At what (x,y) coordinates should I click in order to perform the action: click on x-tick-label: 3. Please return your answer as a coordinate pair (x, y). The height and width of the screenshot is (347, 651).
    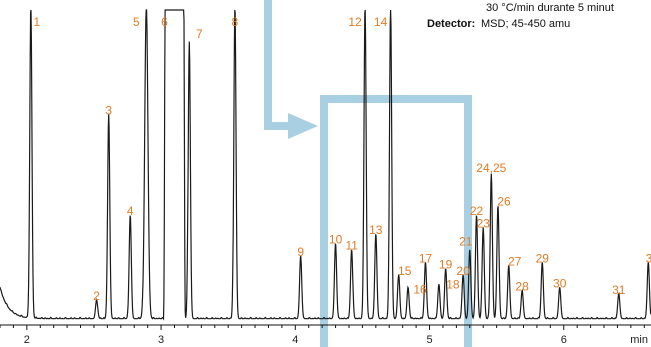
    Looking at the image, I should click on (161, 340).